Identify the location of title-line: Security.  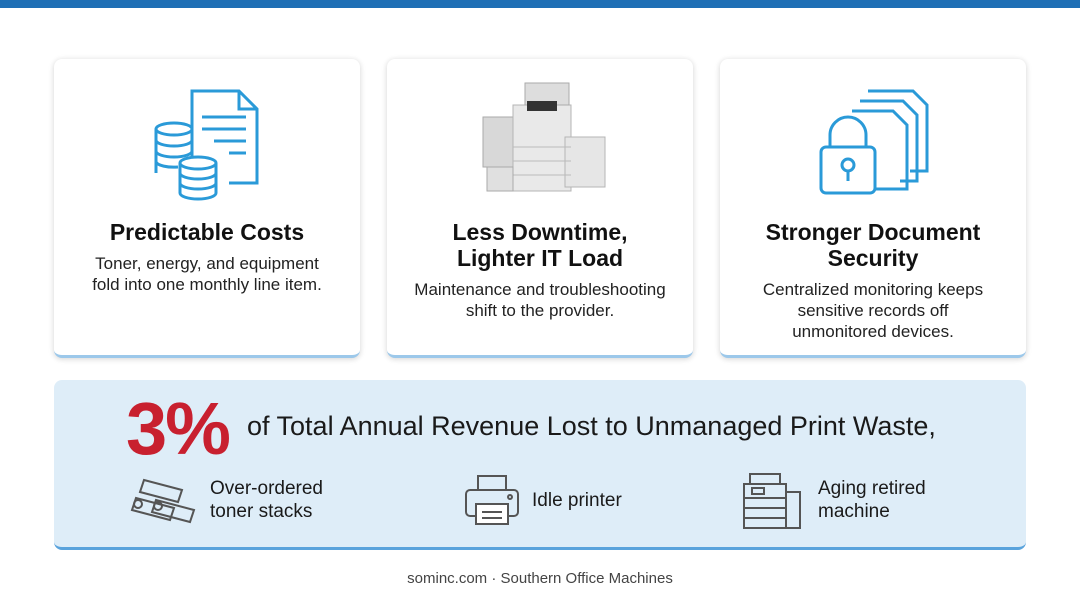
(873, 258).